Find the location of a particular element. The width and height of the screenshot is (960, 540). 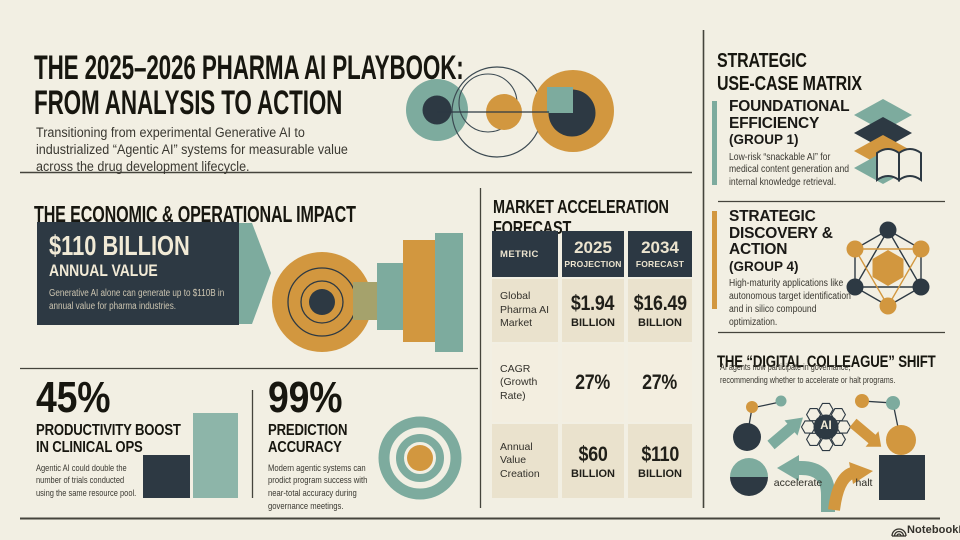

accelerate-arrow-icon is located at coordinates (816, 486).